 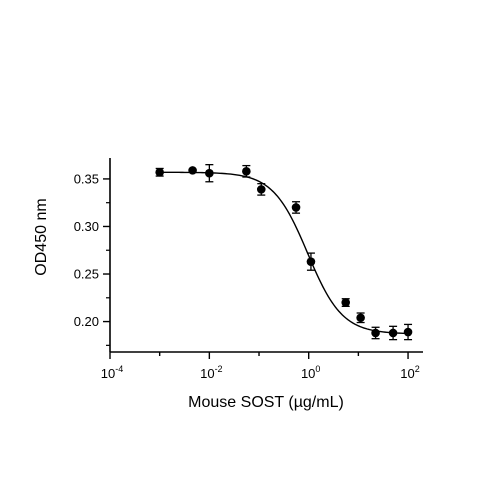 I want to click on x-tick-label: 10⁰, so click(x=310, y=372).